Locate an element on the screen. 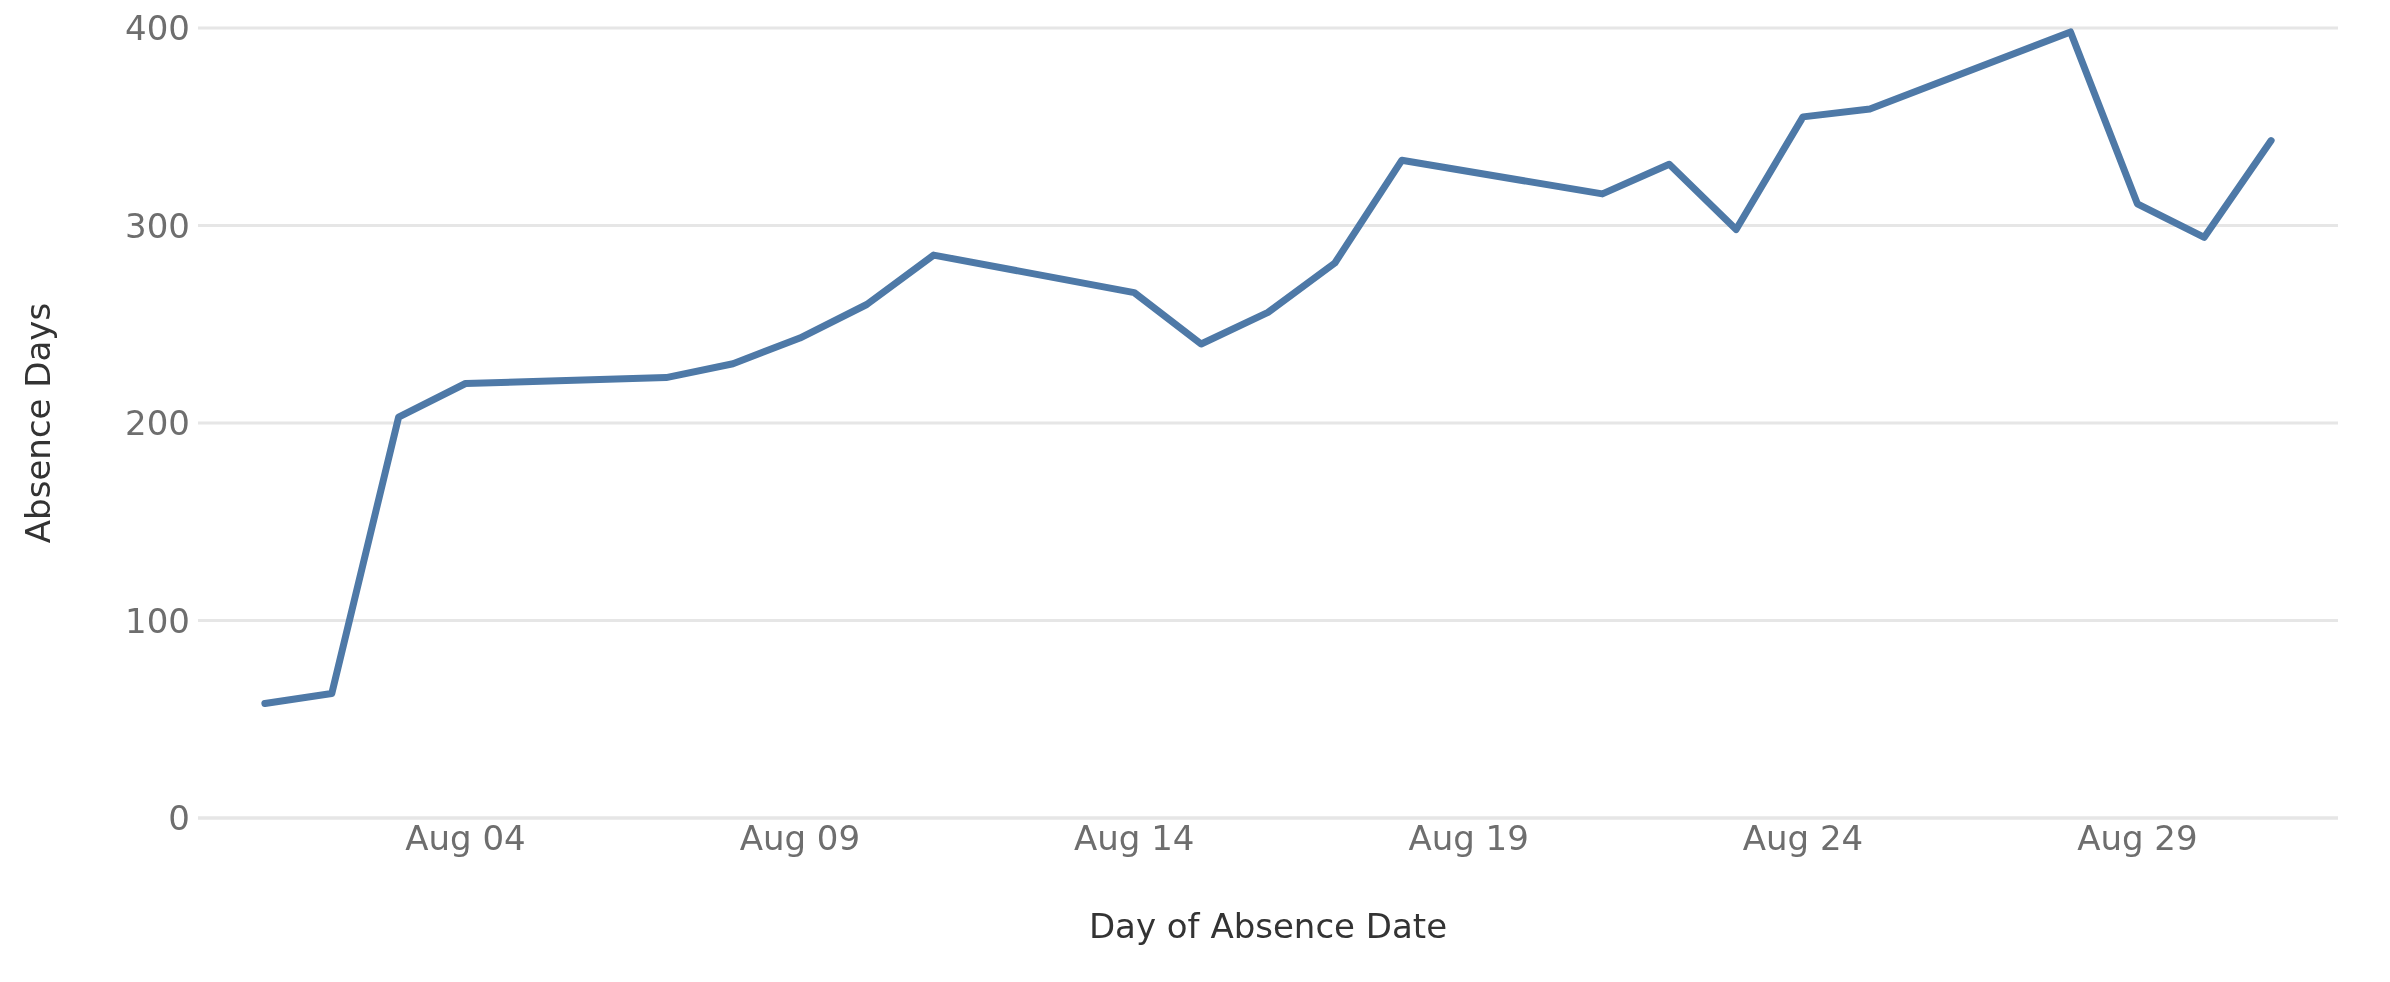 Image resolution: width=2390 pixels, height=982 pixels. y-axis-title: Absence Days is located at coordinates (38, 423).